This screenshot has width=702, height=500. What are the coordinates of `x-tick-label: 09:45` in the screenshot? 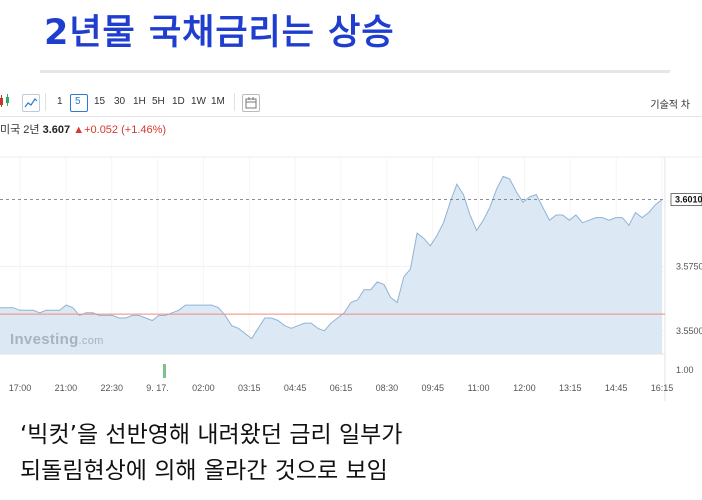 It's located at (432, 388).